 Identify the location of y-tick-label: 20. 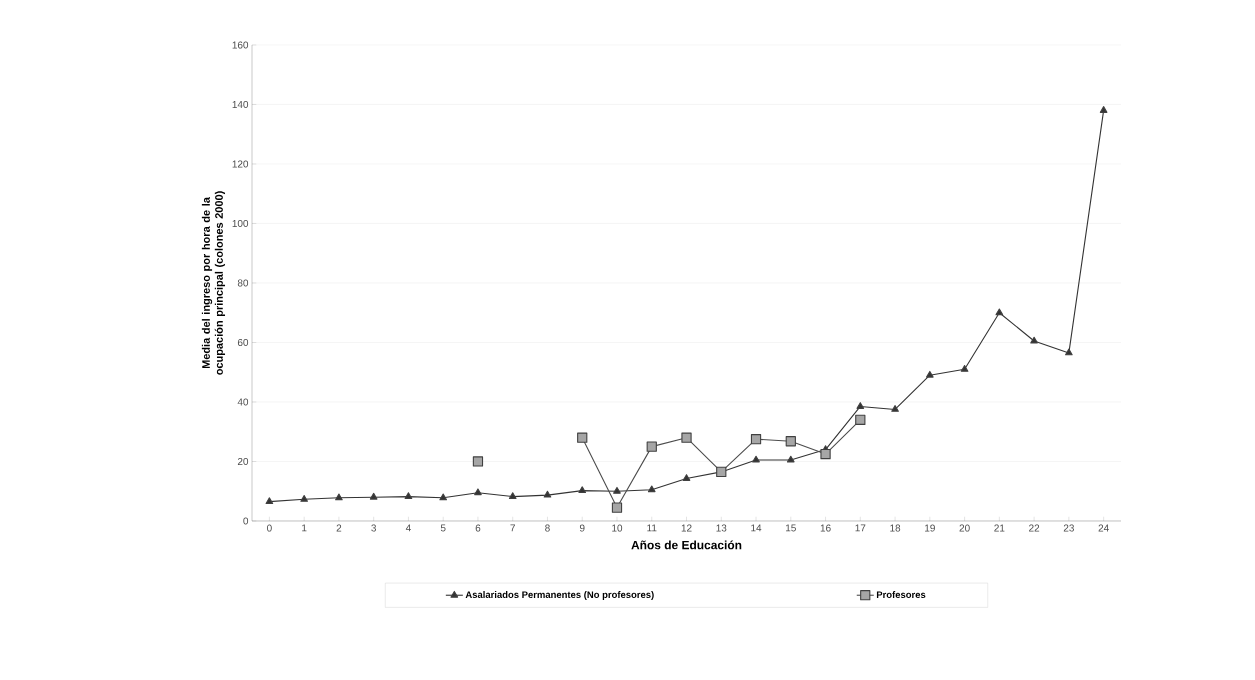
(243, 461).